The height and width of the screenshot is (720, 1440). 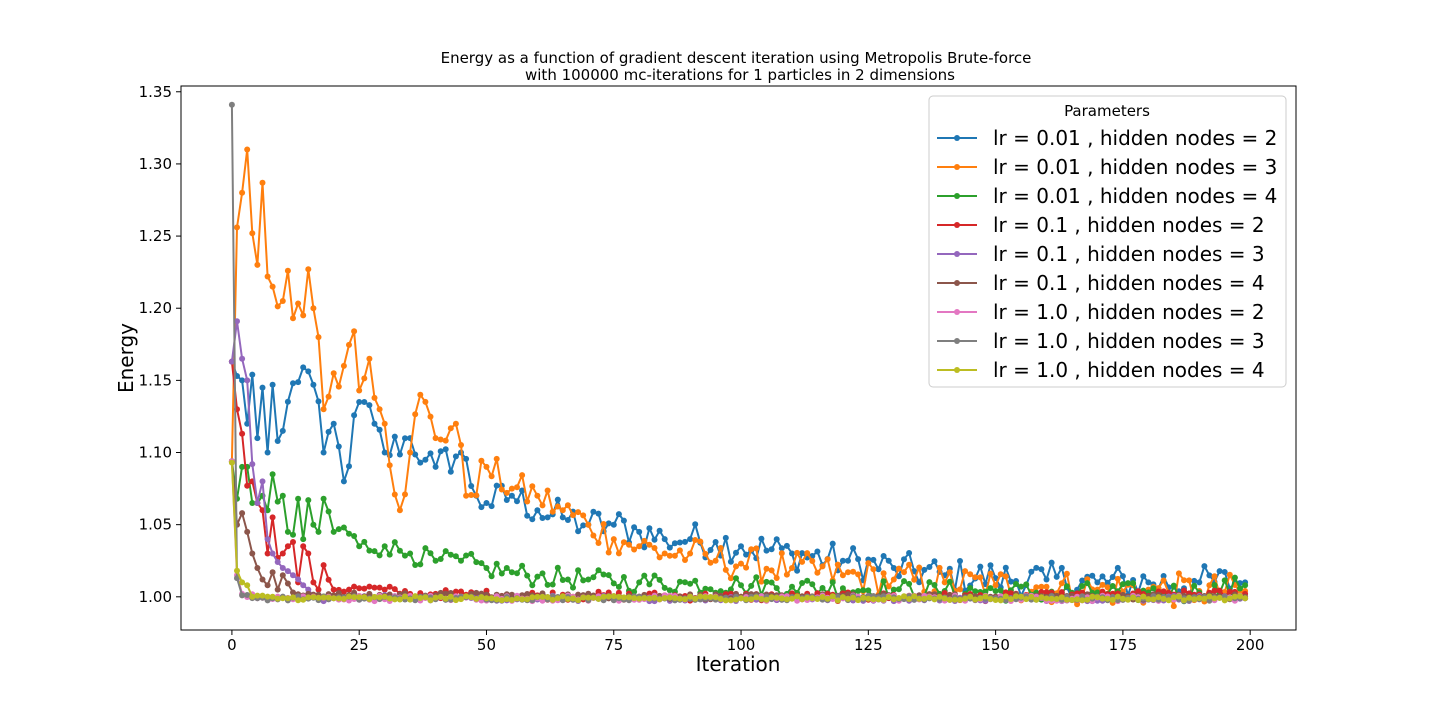 What do you see at coordinates (1250, 645) in the screenshot?
I see `x-tick-label: 200` at bounding box center [1250, 645].